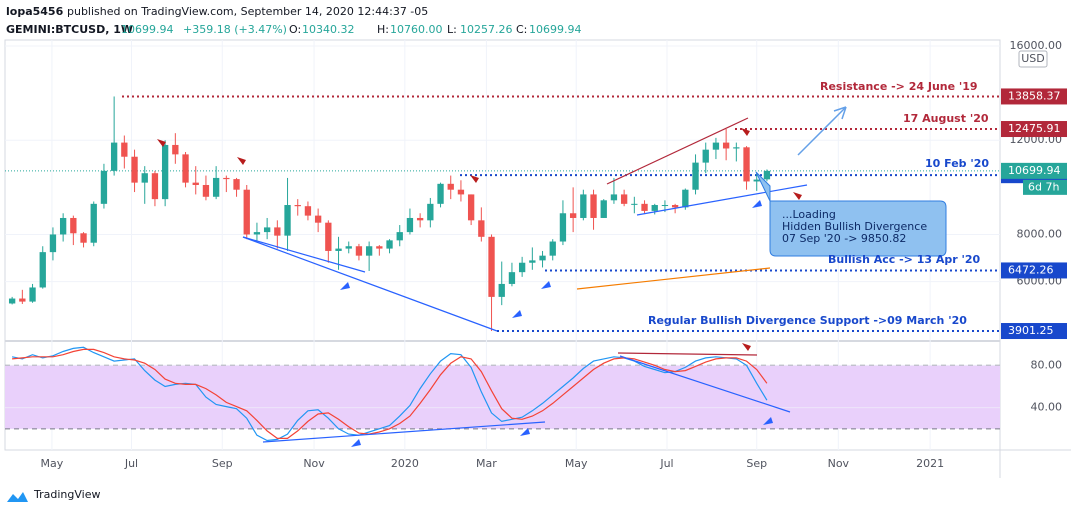 This screenshot has width=1071, height=514. What do you see at coordinates (235, 29) in the screenshot?
I see `change: +359.18 (+3.47%)` at bounding box center [235, 29].